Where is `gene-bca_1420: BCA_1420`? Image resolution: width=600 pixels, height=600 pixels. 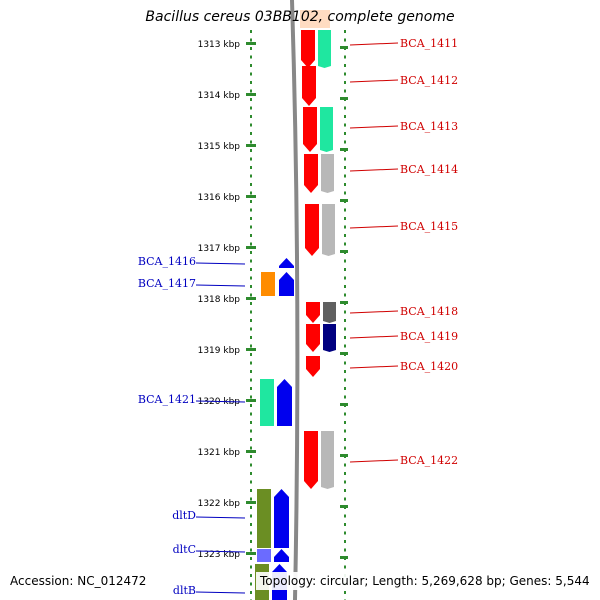
gene-bca_1420: BCA_1420 is located at coordinates (382, 366).